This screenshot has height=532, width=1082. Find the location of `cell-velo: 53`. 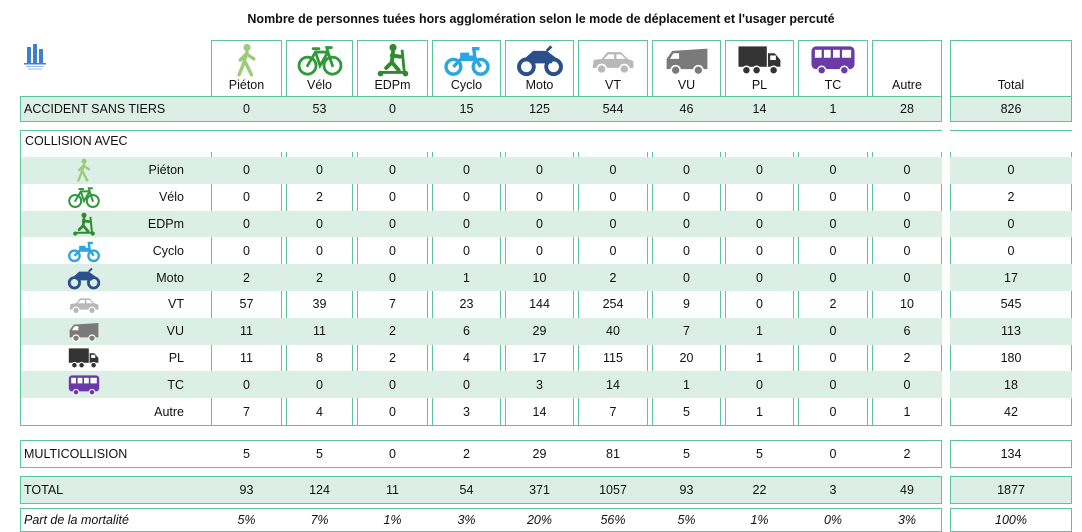

cell-velo: 53 is located at coordinates (319, 109).